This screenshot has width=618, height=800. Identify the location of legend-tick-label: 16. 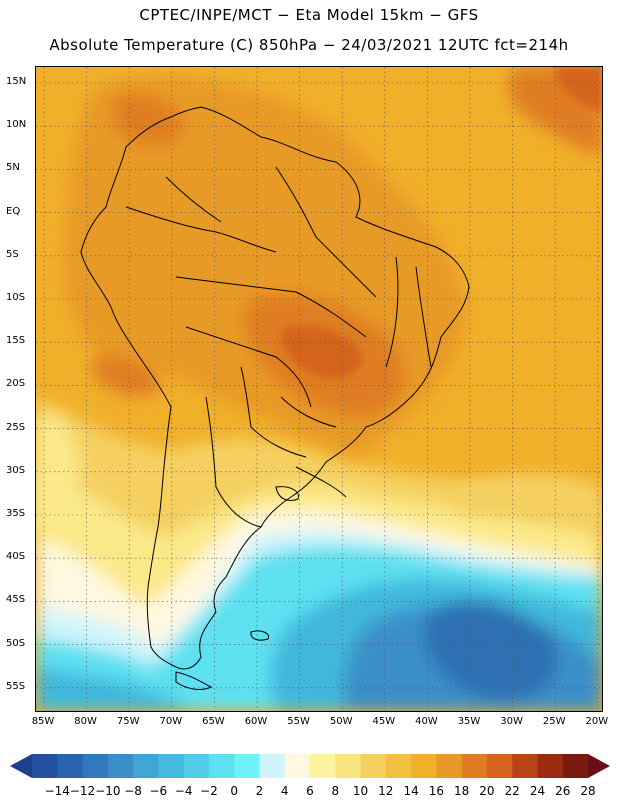
(436, 791).